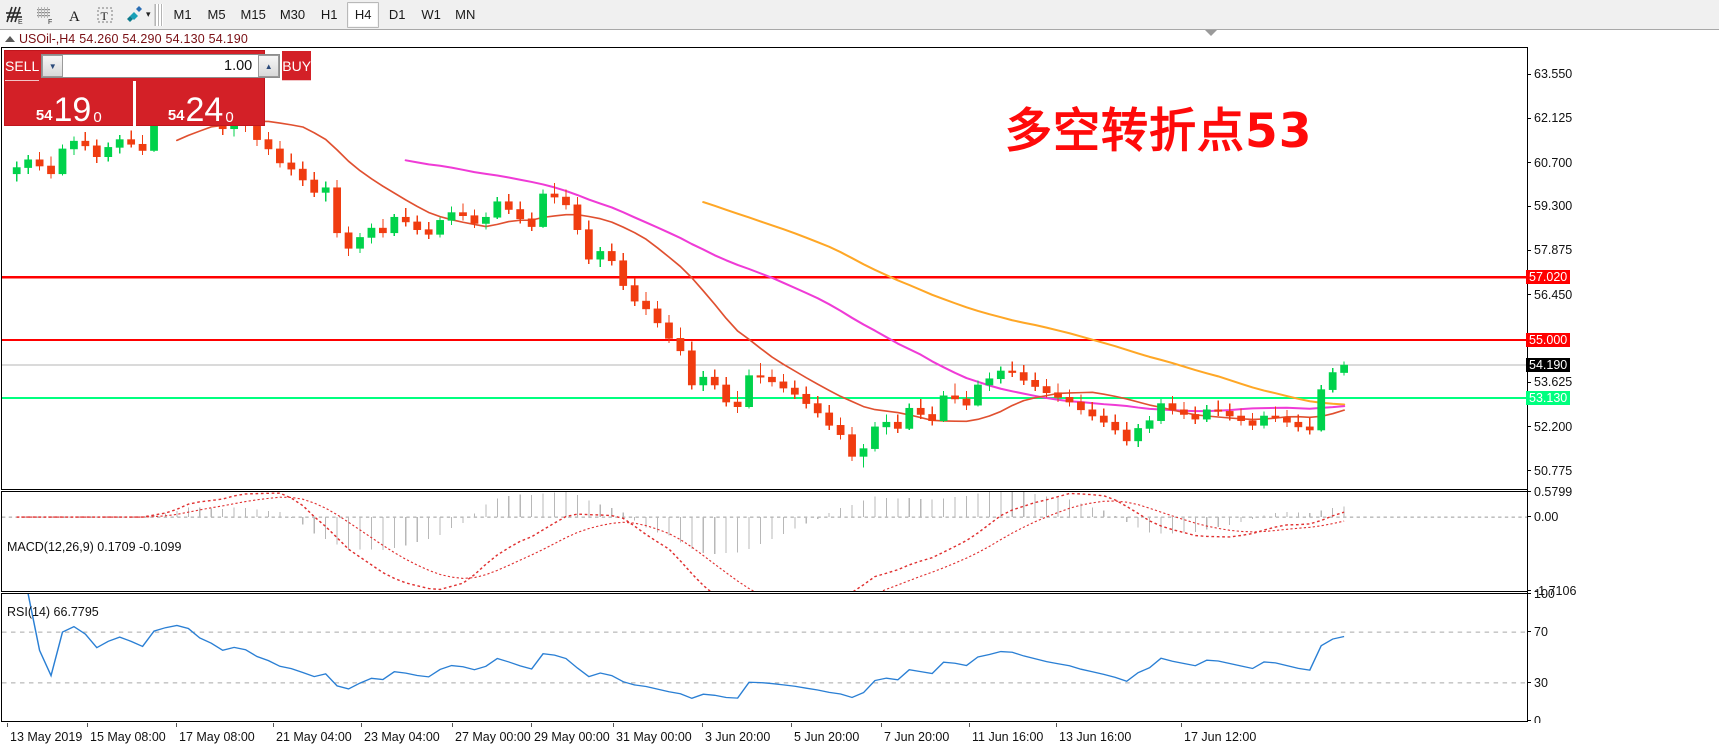 This screenshot has width=1719, height=752. Describe the element at coordinates (216, 14) in the screenshot. I see `timeframe-m5: M5` at that location.